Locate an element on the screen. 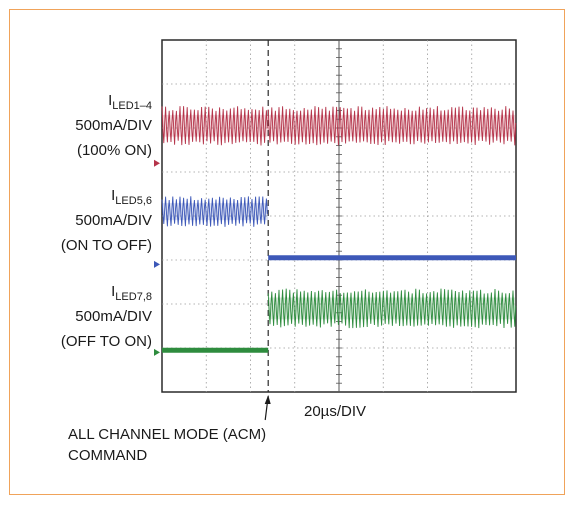 This screenshot has height=506, width=576. channel-label-name: ILED7,8 is located at coordinates (131, 293).